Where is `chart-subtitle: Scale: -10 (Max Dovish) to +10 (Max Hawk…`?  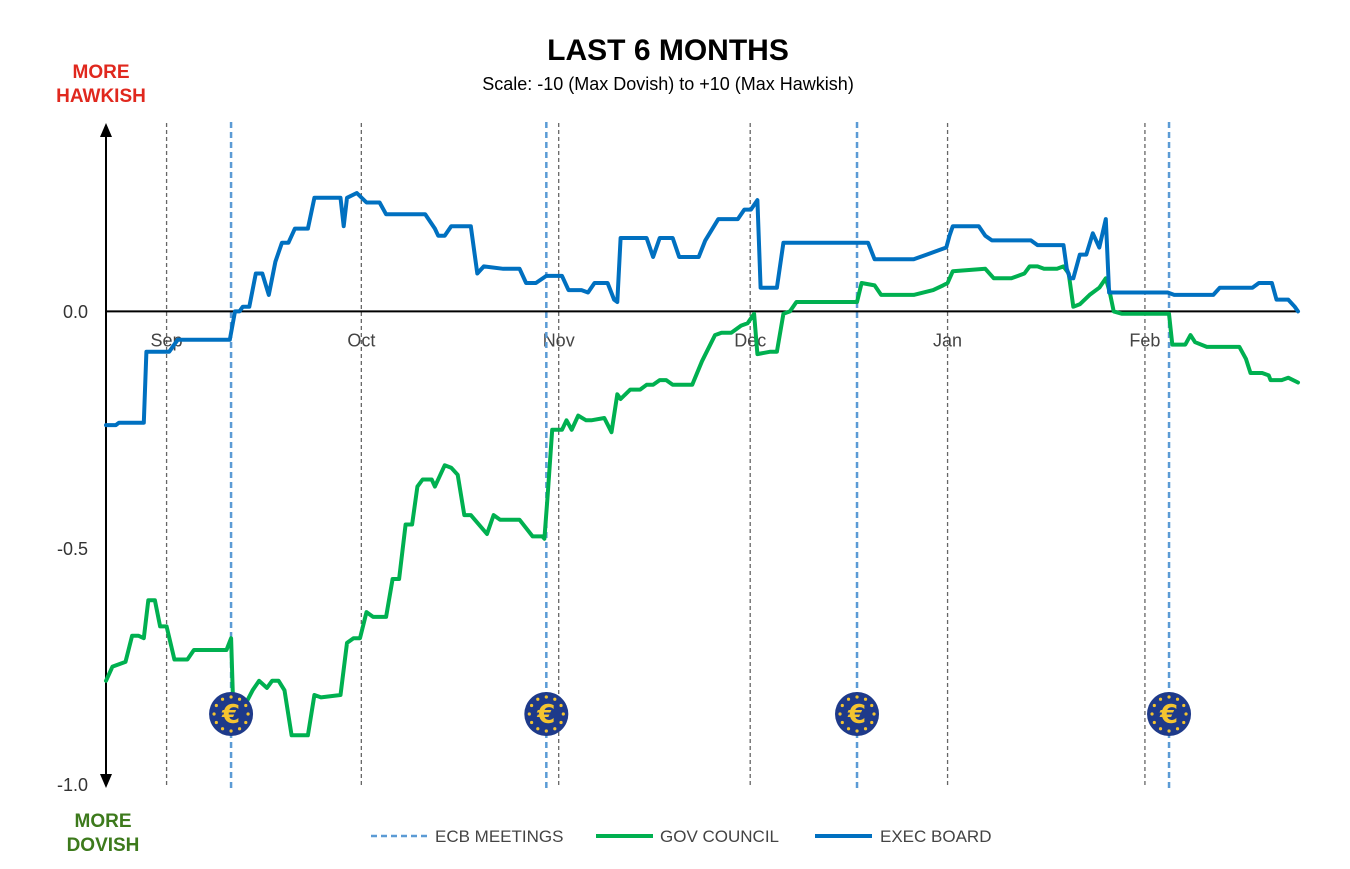
chart-subtitle: Scale: -10 (Max Dovish) to +10 (Max Hawk… is located at coordinates (668, 84).